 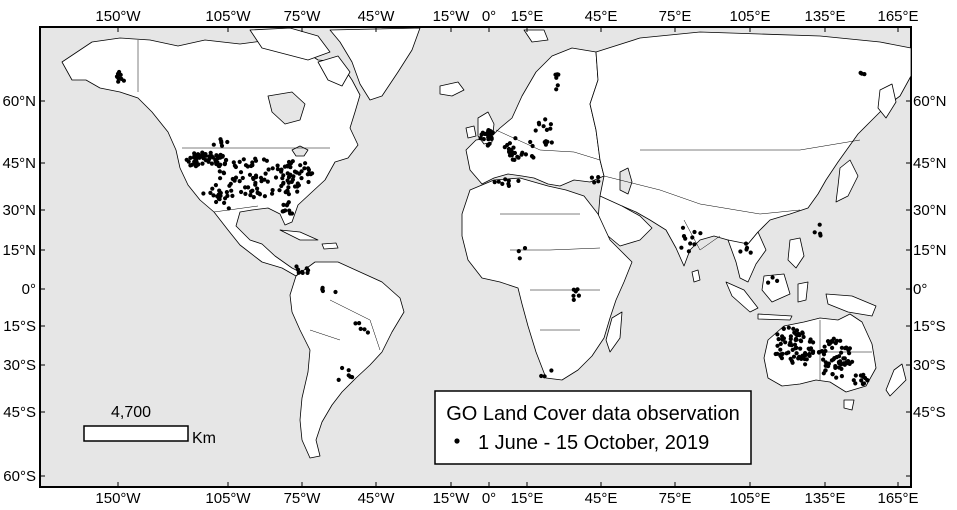 What do you see at coordinates (377, 16) in the screenshot?
I see `top-lon-label: 45°W` at bounding box center [377, 16].